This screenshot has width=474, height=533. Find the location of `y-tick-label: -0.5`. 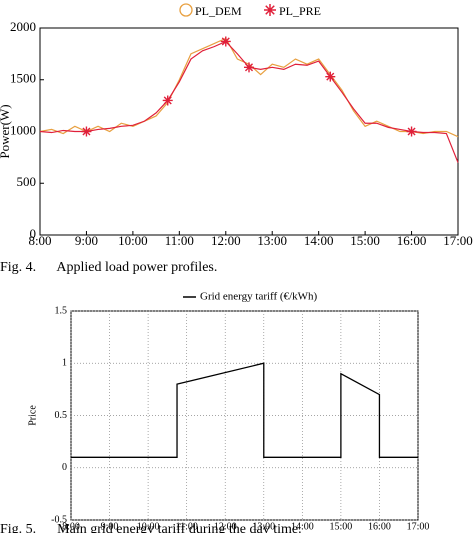

y-tick-label: -0.5 is located at coordinates (59, 519).